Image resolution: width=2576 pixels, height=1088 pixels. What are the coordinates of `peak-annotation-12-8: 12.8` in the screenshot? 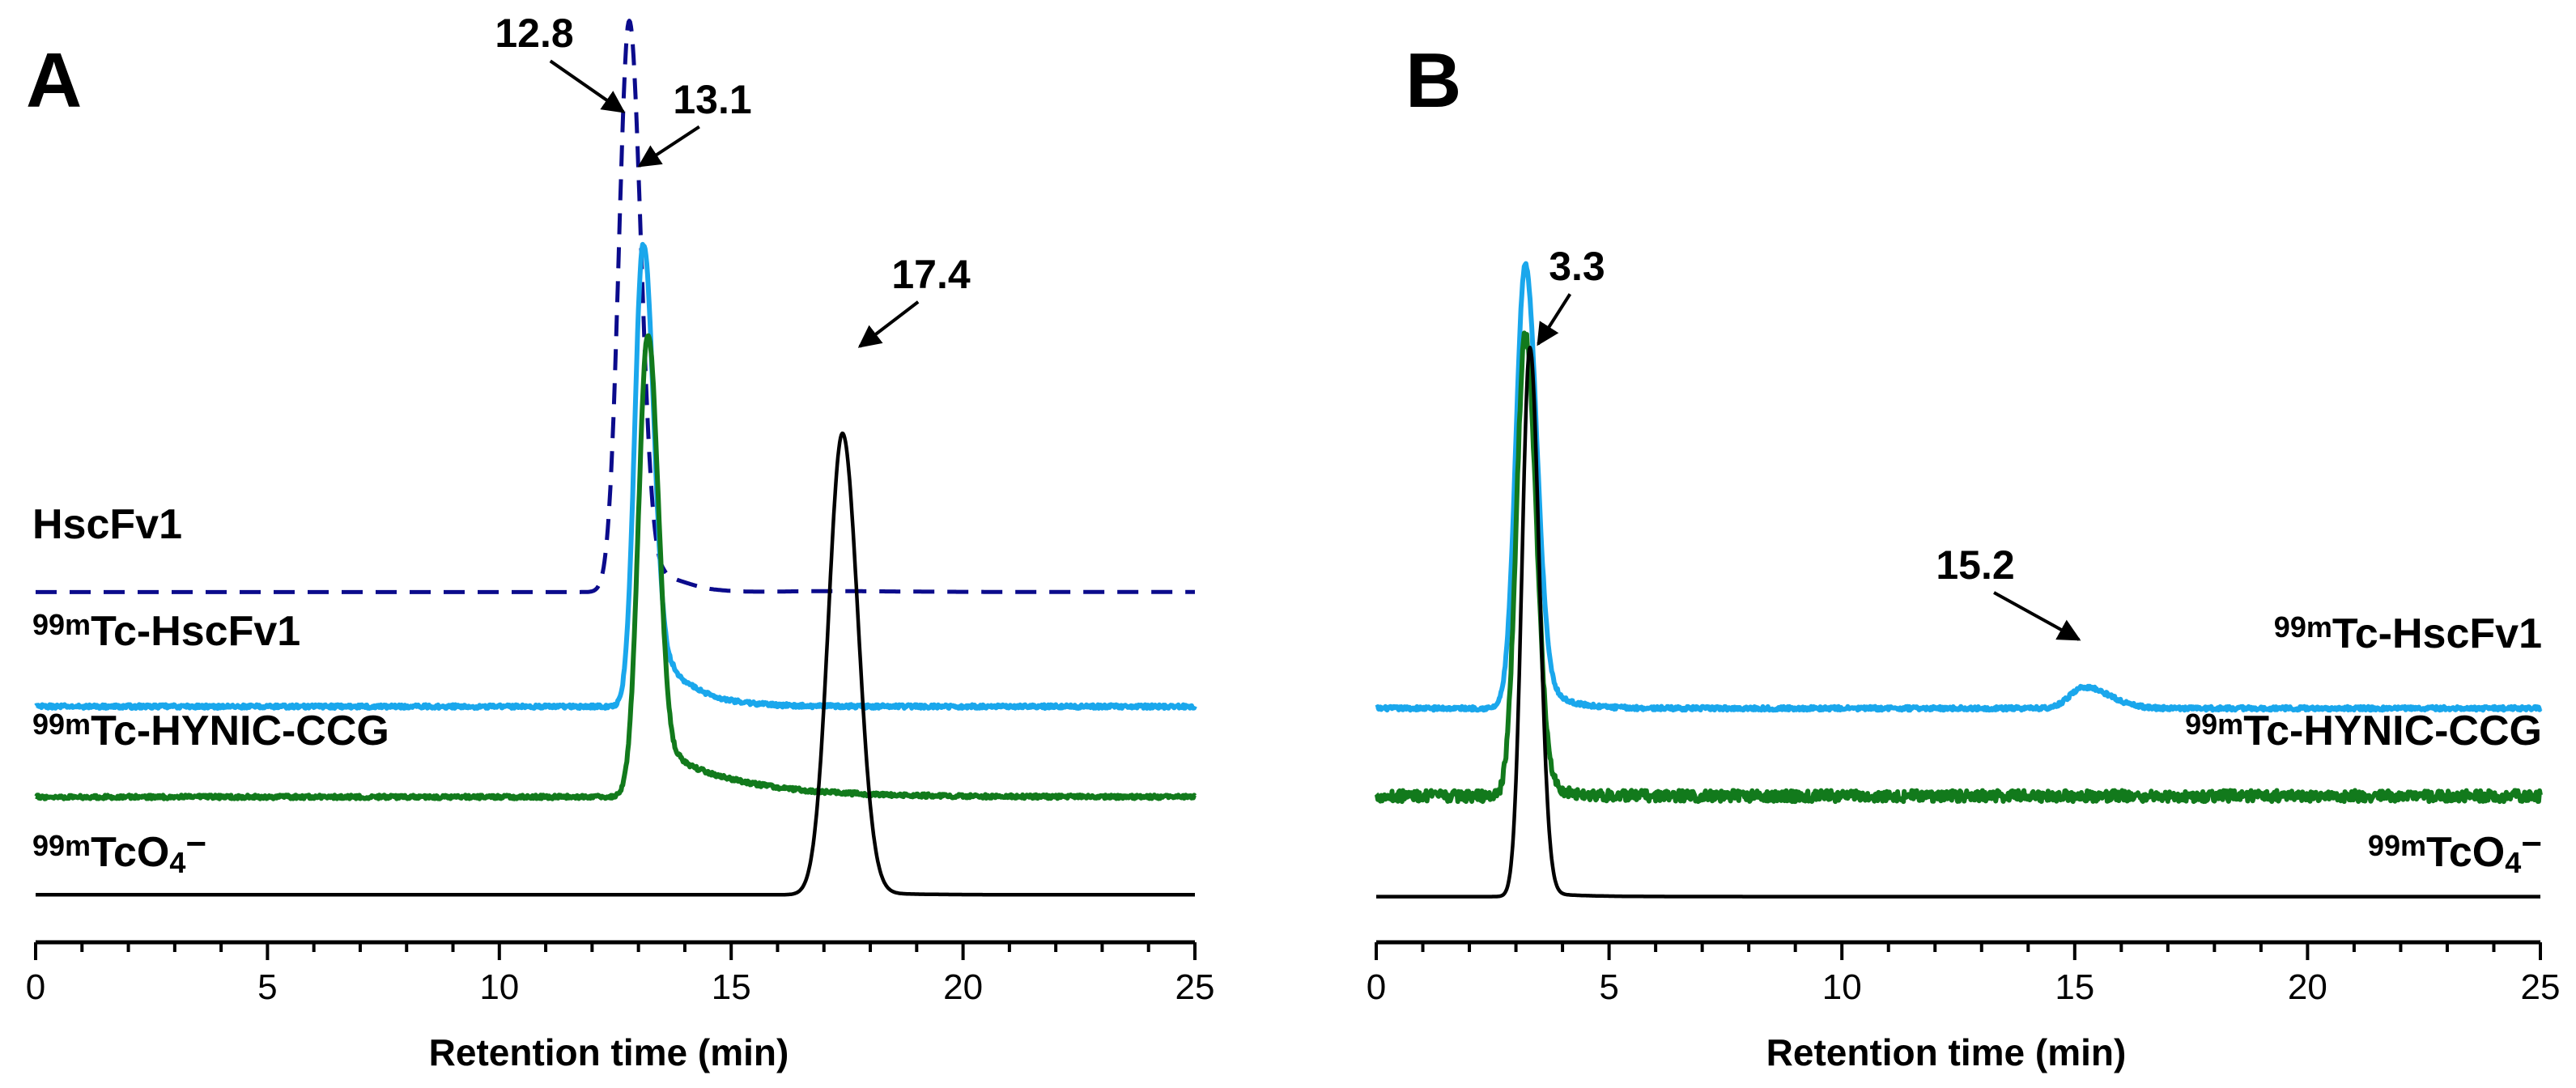 It's located at (534, 33).